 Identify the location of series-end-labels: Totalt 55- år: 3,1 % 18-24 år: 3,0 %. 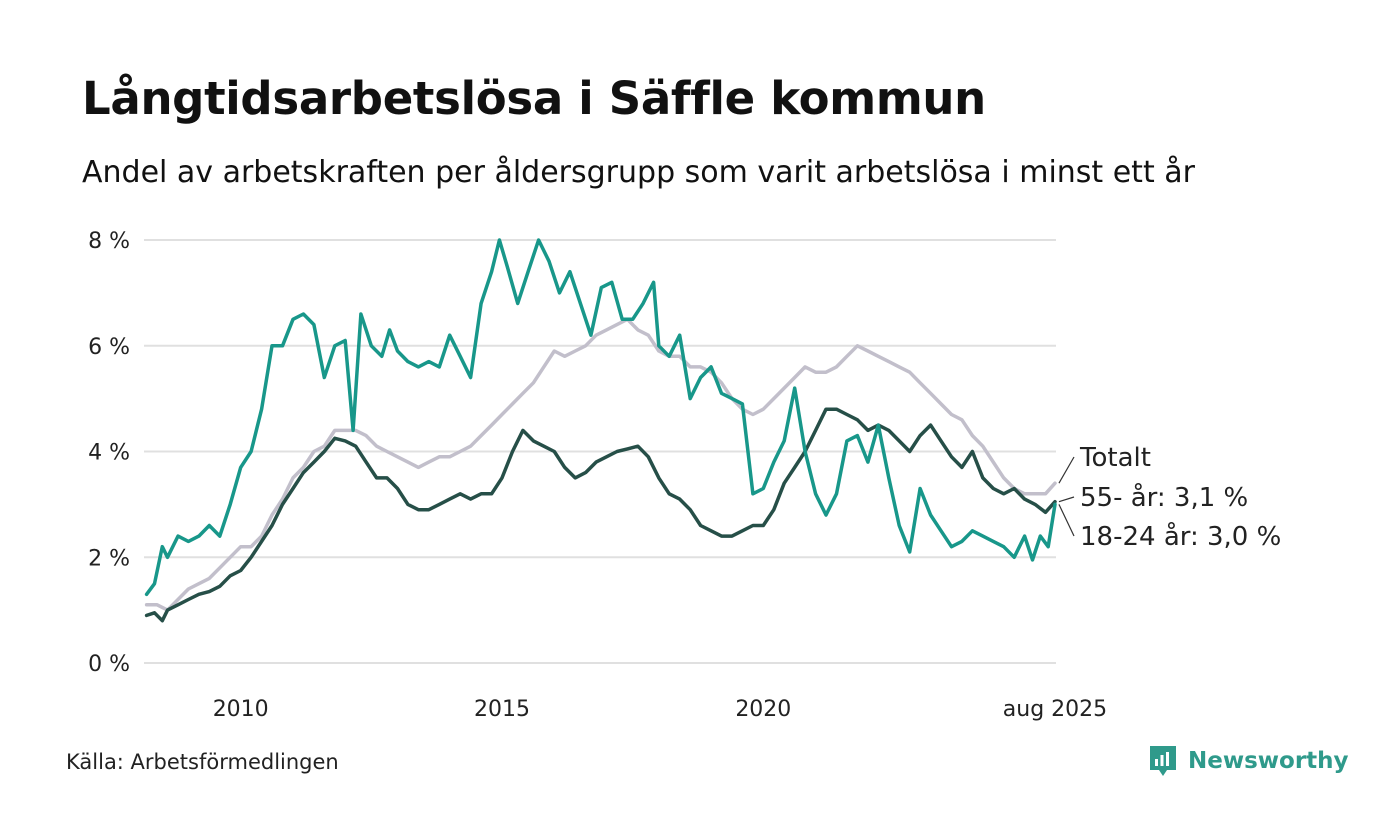
(1169, 497).